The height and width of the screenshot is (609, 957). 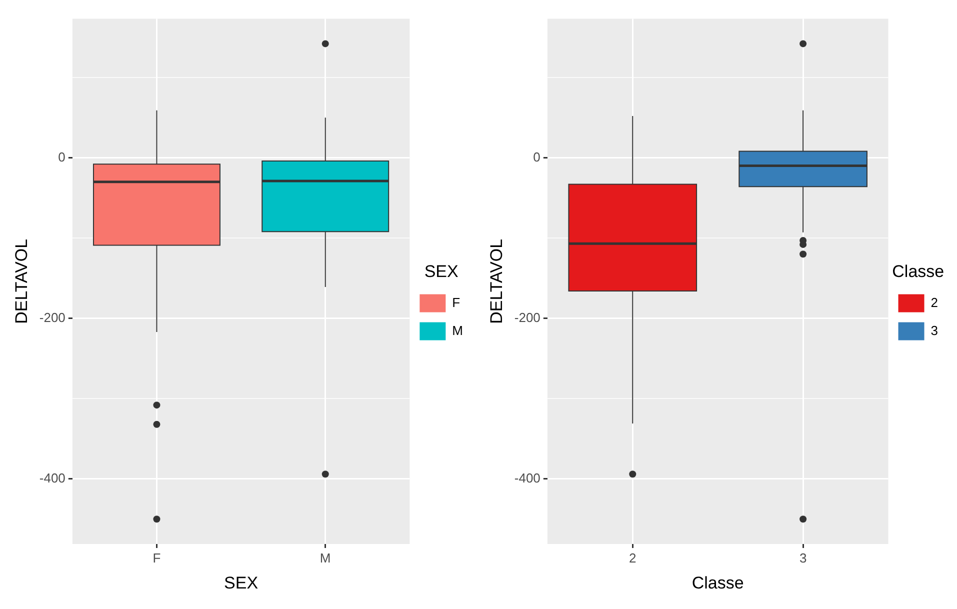 I want to click on x-tick-label: 2, so click(x=632, y=558).